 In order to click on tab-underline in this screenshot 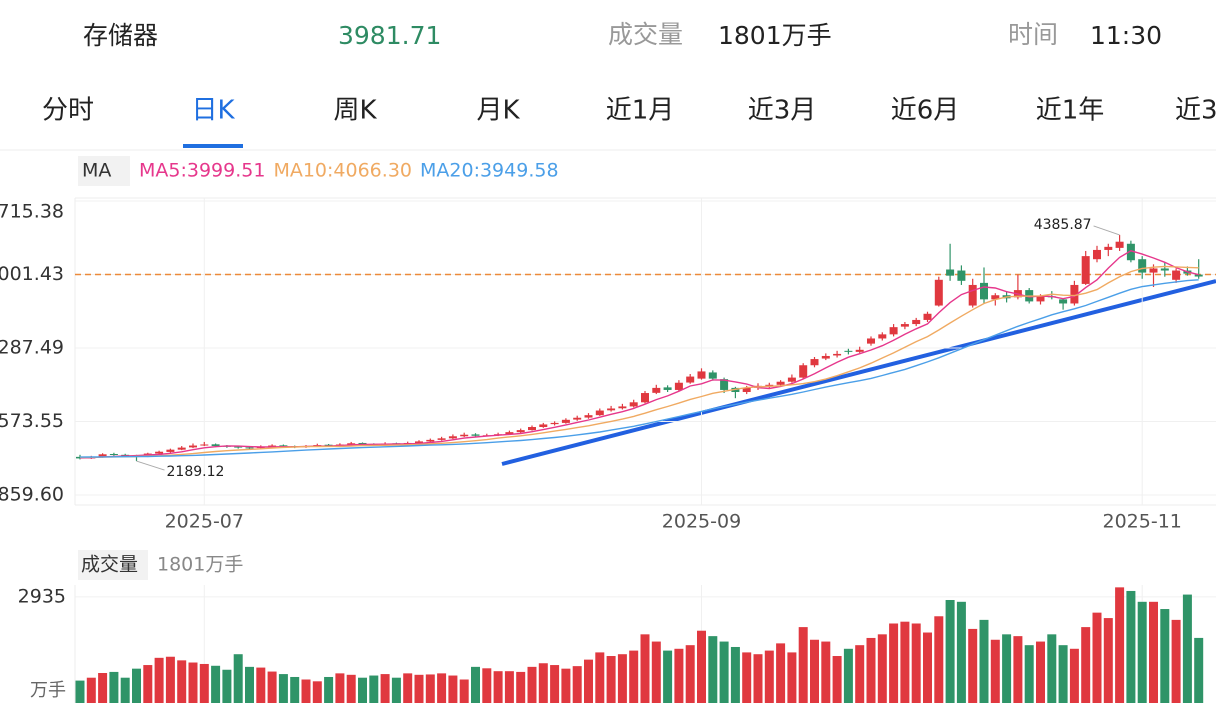, I will do `click(213, 146)`.